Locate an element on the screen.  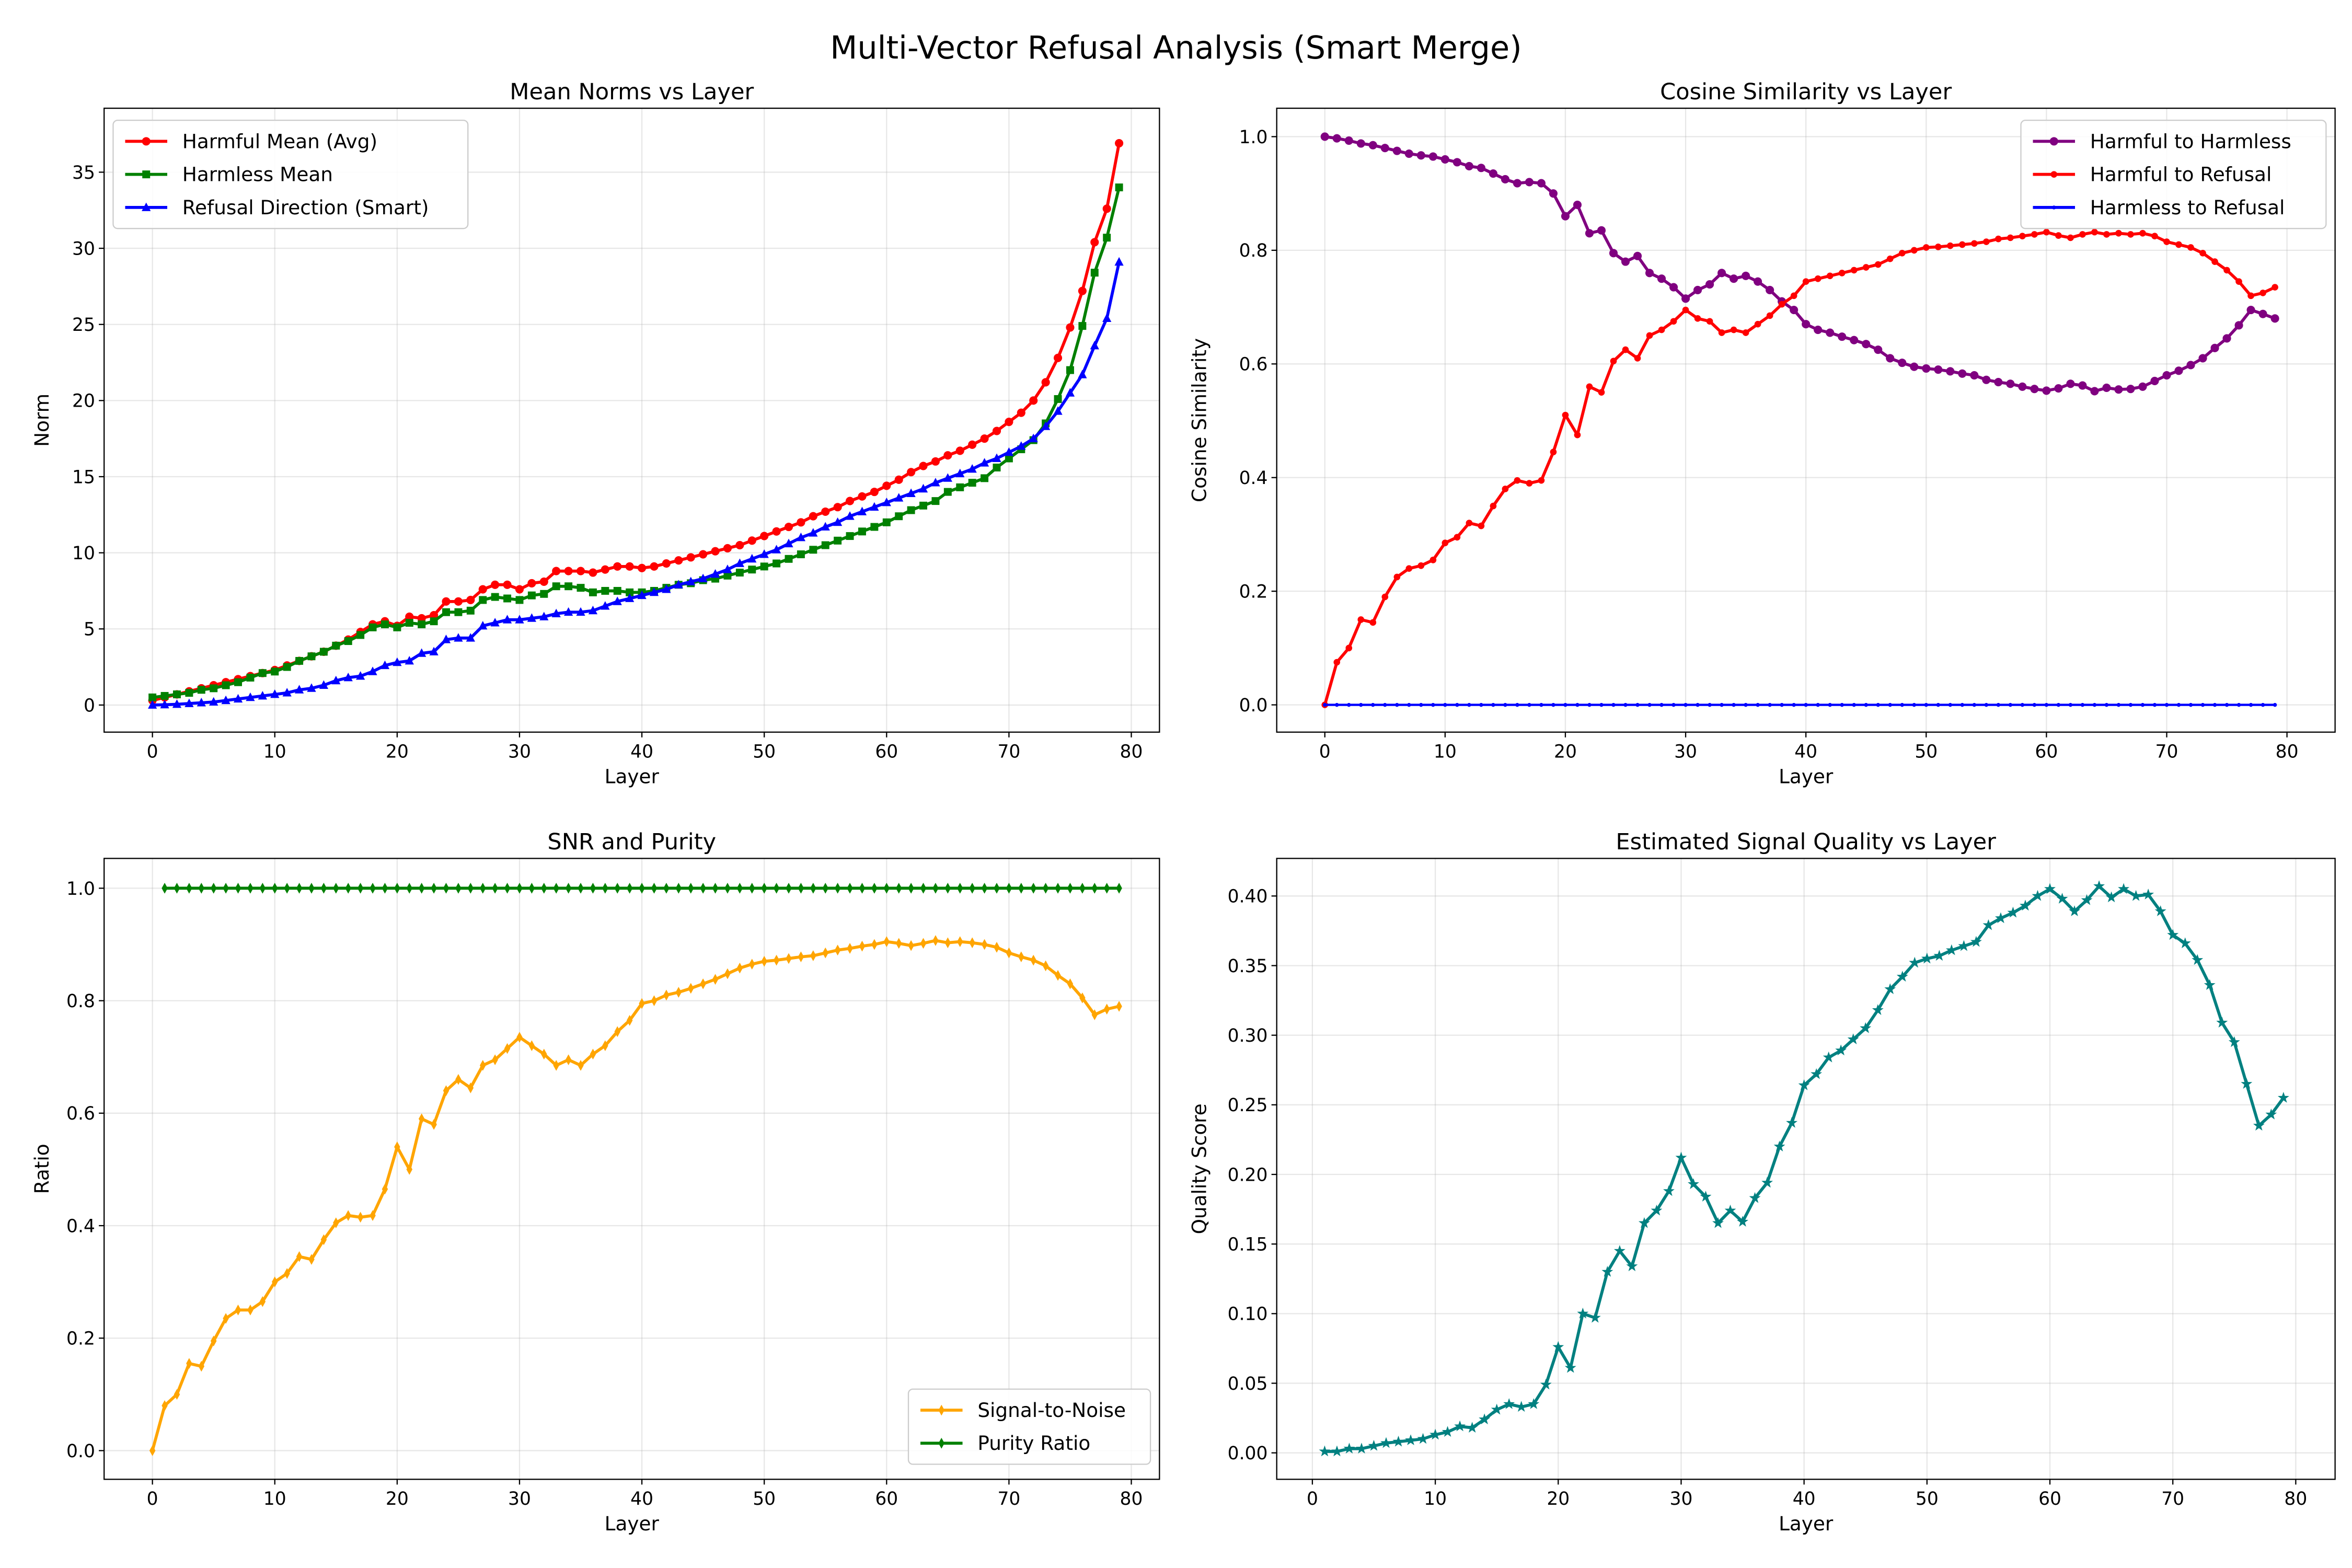
x-tick-label: 10 is located at coordinates (274, 1499).